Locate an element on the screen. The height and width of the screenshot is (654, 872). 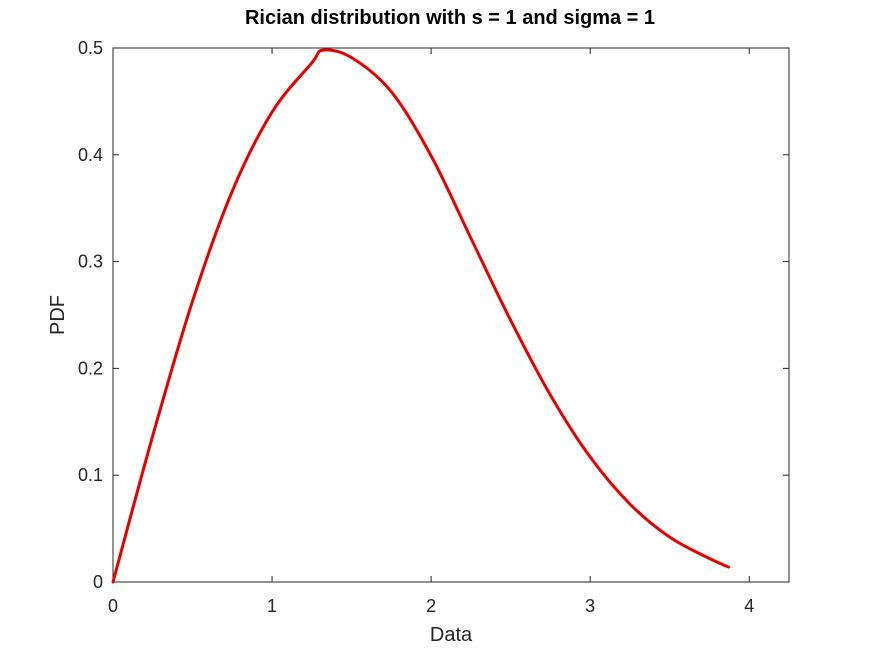
y-tick-label: 0 is located at coordinates (98, 582).